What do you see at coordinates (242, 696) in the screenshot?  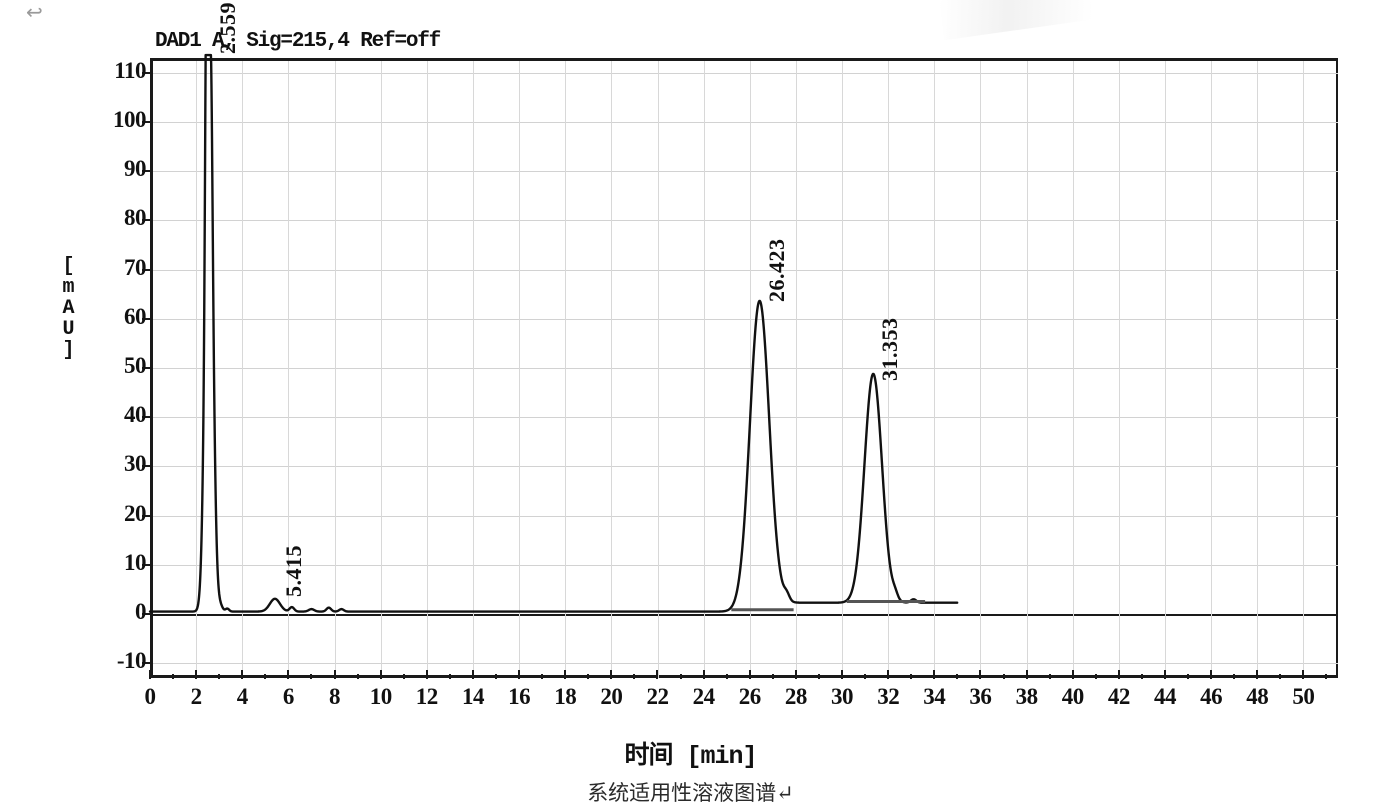 I see `x-tick-label: 4` at bounding box center [242, 696].